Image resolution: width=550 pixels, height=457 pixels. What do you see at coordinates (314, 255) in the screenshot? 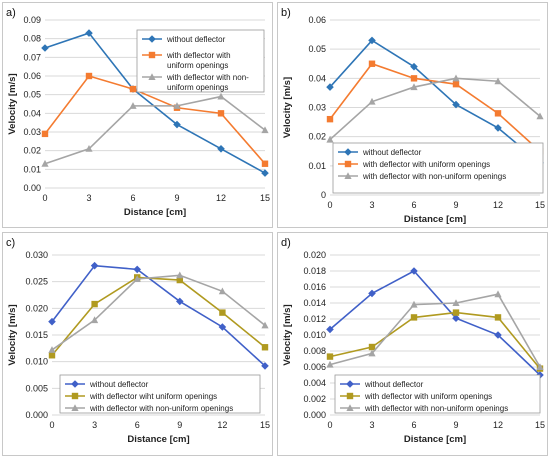
I see `y-tick-label: 0.020` at bounding box center [314, 255].